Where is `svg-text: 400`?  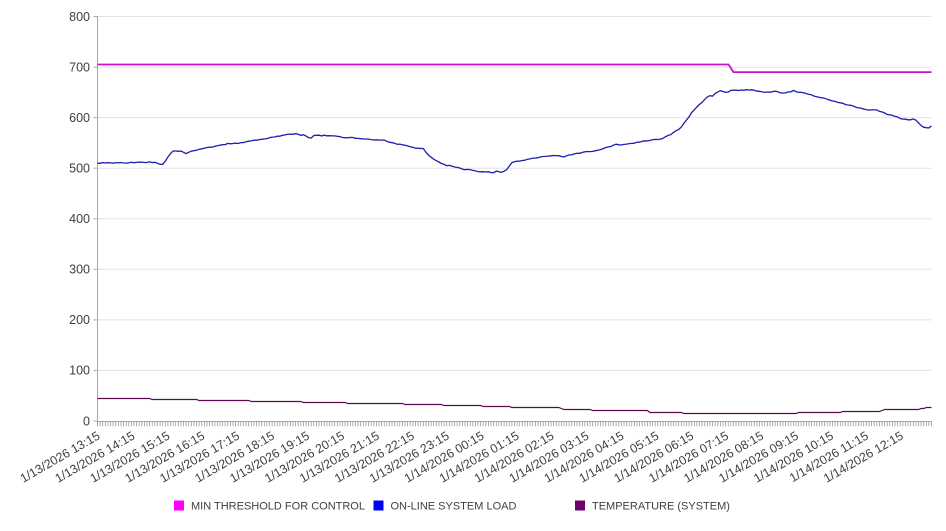 svg-text: 400 is located at coordinates (79, 219).